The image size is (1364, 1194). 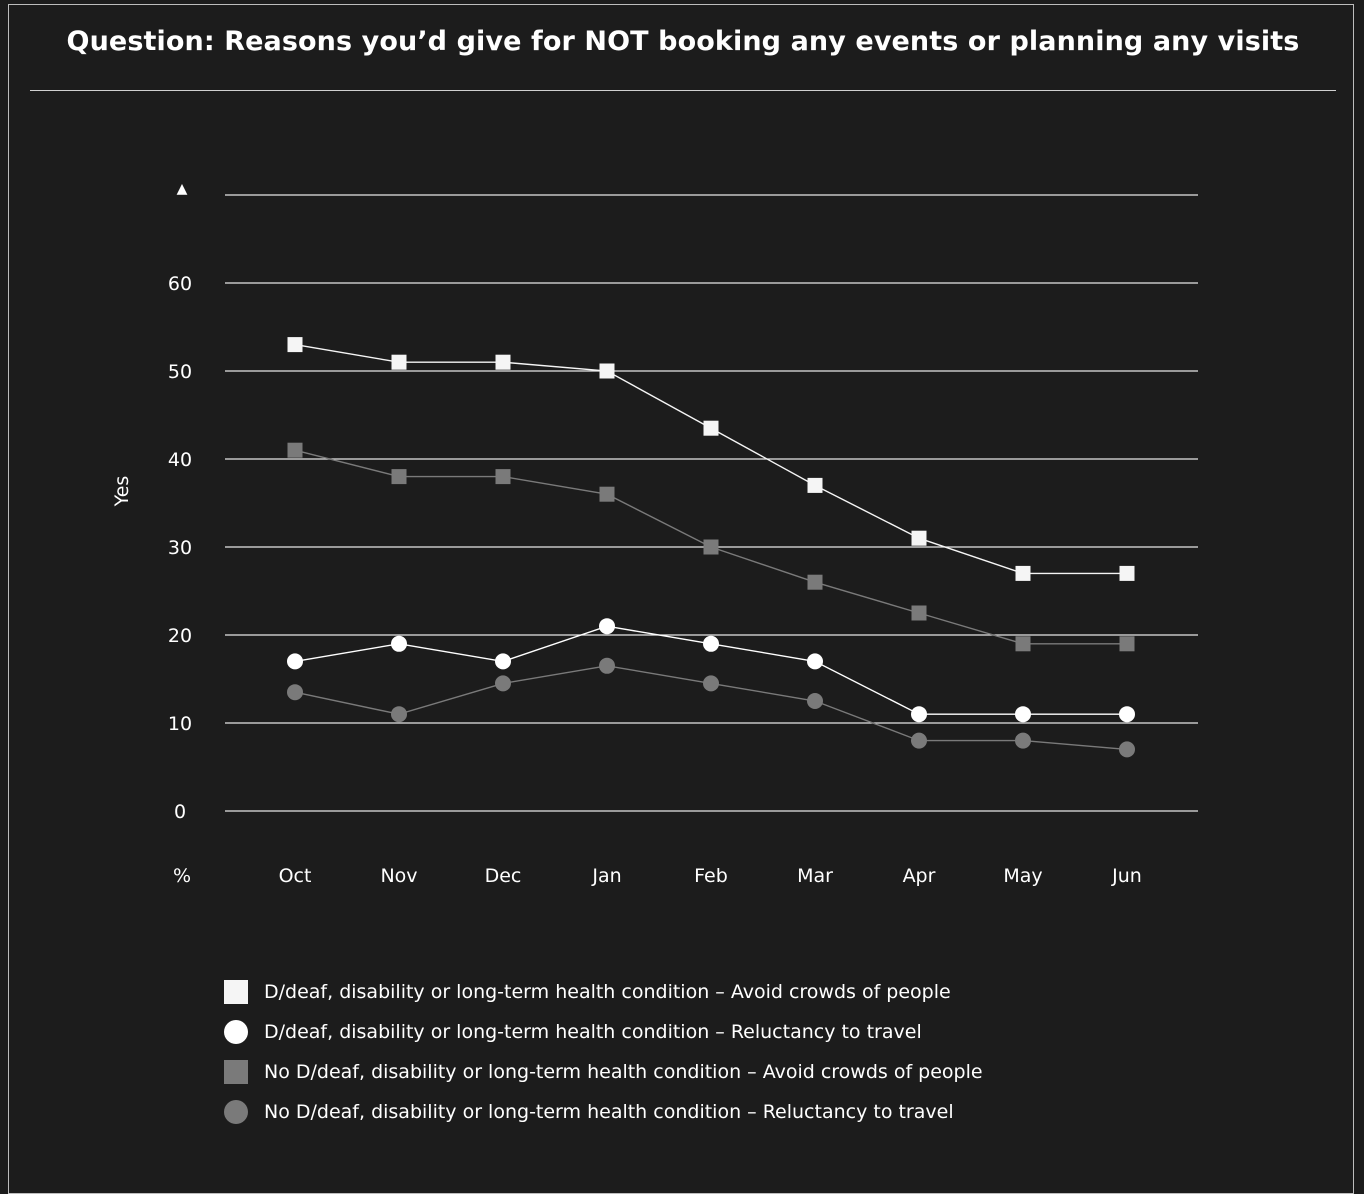 I want to click on y-unit-label: %, so click(x=182, y=876).